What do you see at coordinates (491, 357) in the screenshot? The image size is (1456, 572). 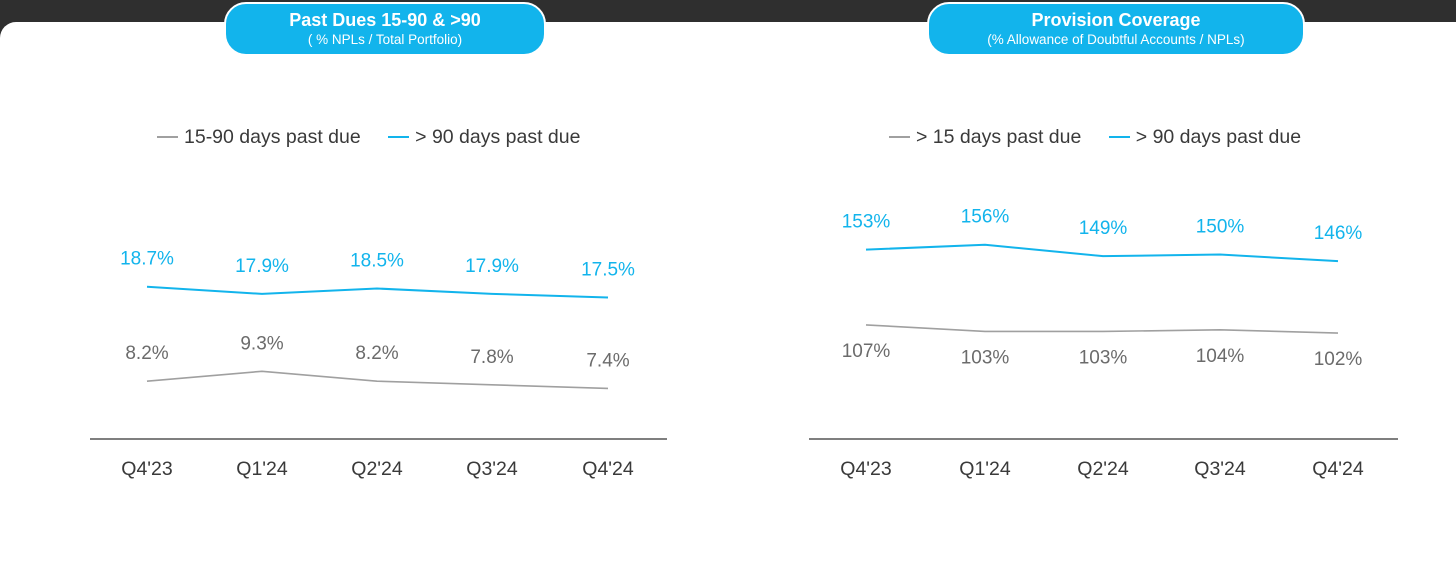 I see `data-label: 7.8%` at bounding box center [491, 357].